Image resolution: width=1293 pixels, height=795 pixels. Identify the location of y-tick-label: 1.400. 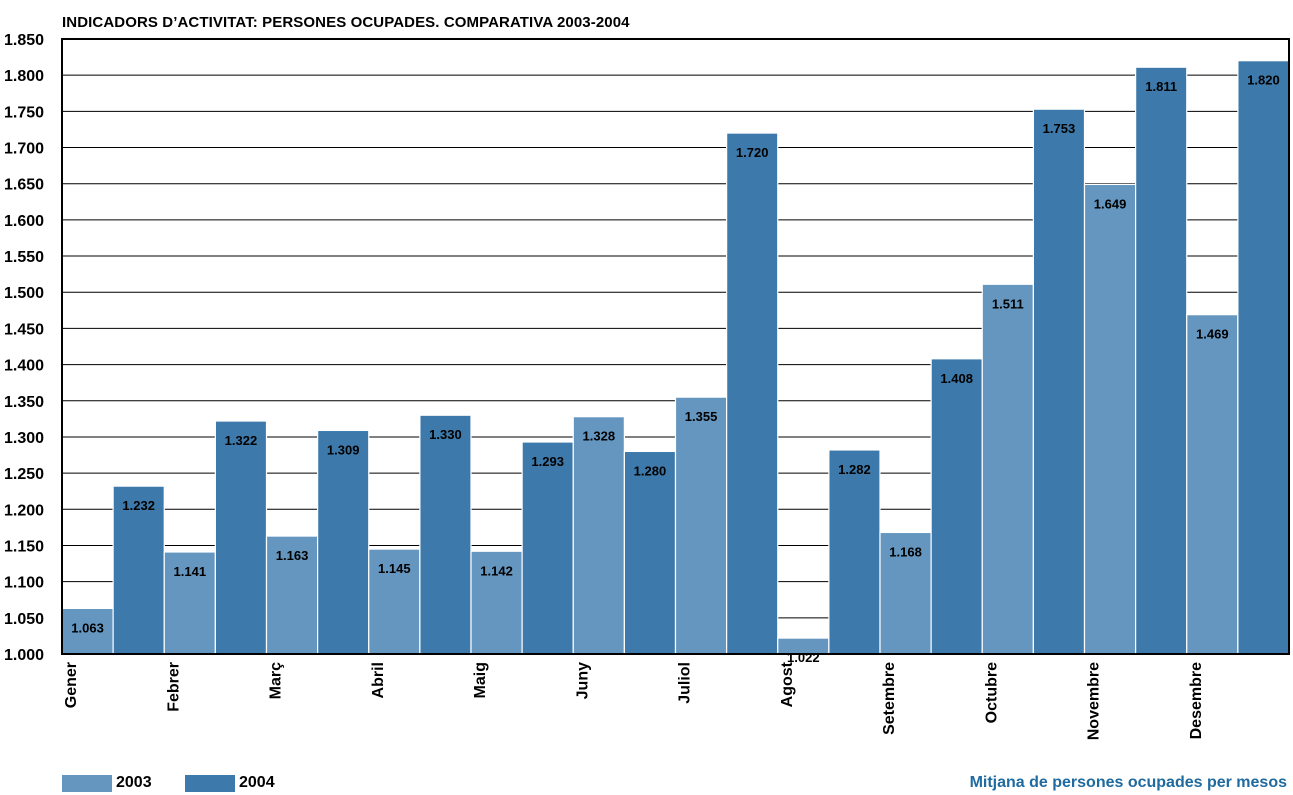
(24, 366).